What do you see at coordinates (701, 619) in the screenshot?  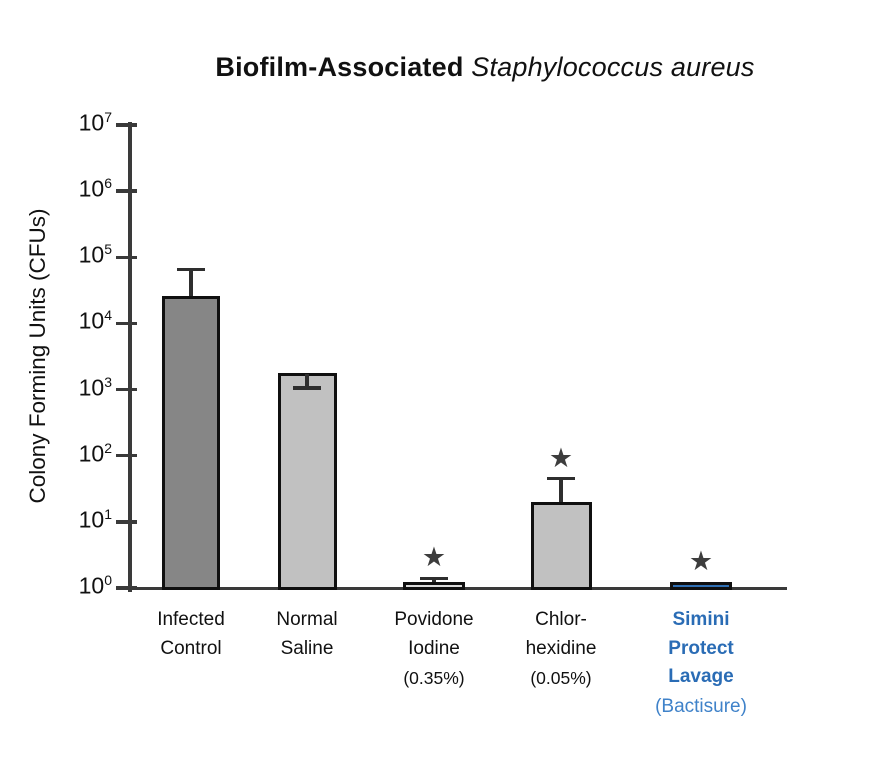 I see `bar-label-line: Simini` at bounding box center [701, 619].